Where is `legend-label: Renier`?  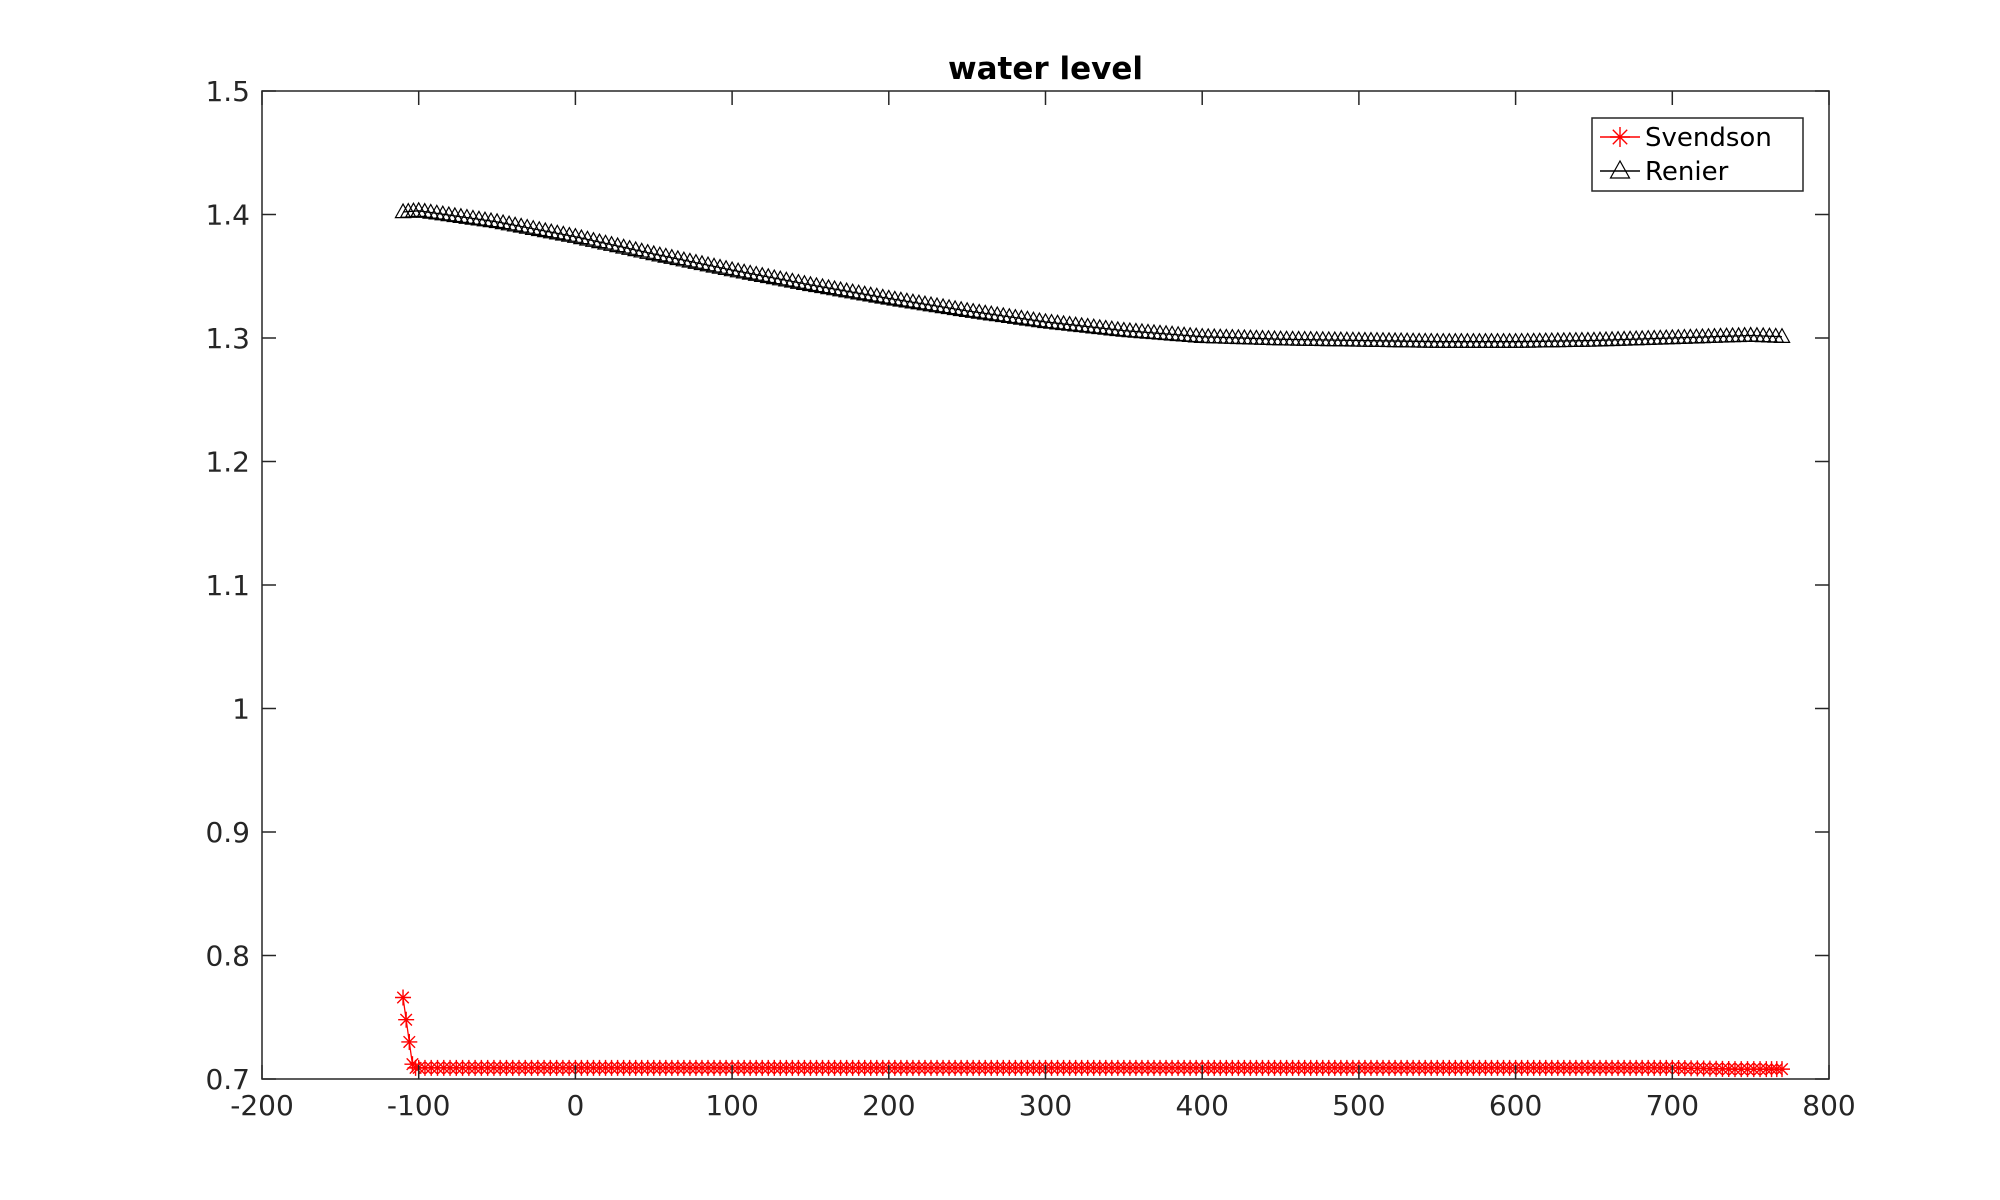 legend-label: Renier is located at coordinates (1687, 172).